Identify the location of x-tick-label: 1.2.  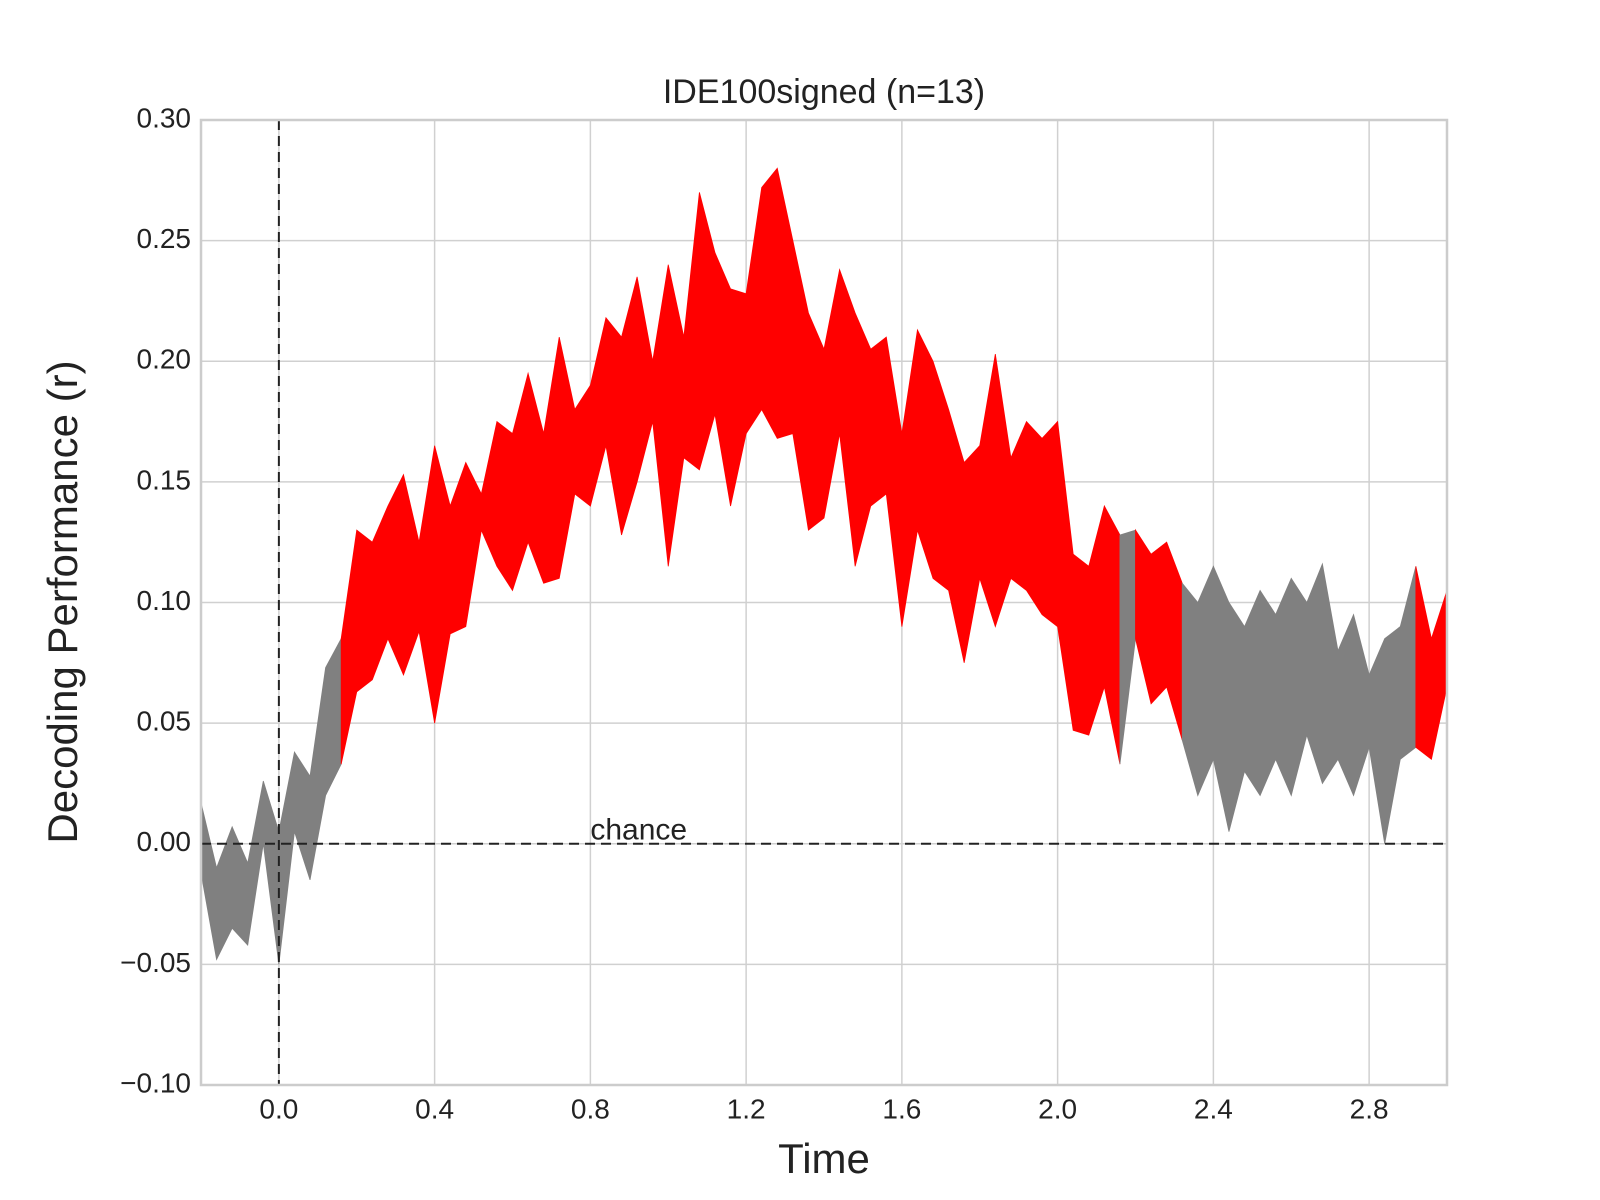
(746, 1108).